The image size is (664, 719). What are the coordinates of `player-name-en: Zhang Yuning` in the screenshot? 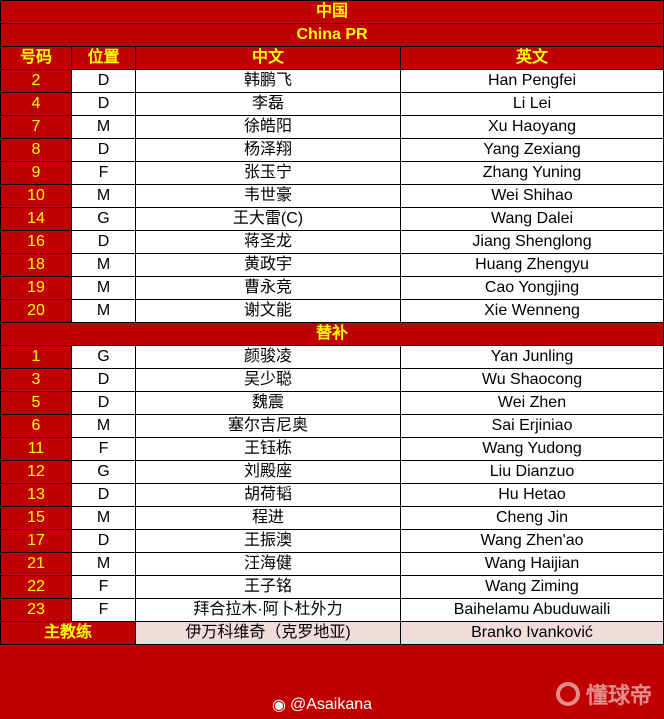 It's located at (531, 173).